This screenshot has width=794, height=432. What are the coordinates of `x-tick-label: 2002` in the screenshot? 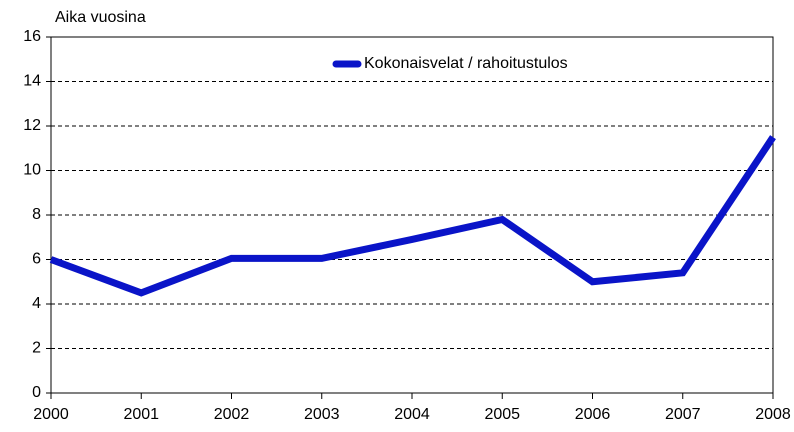 It's located at (232, 414).